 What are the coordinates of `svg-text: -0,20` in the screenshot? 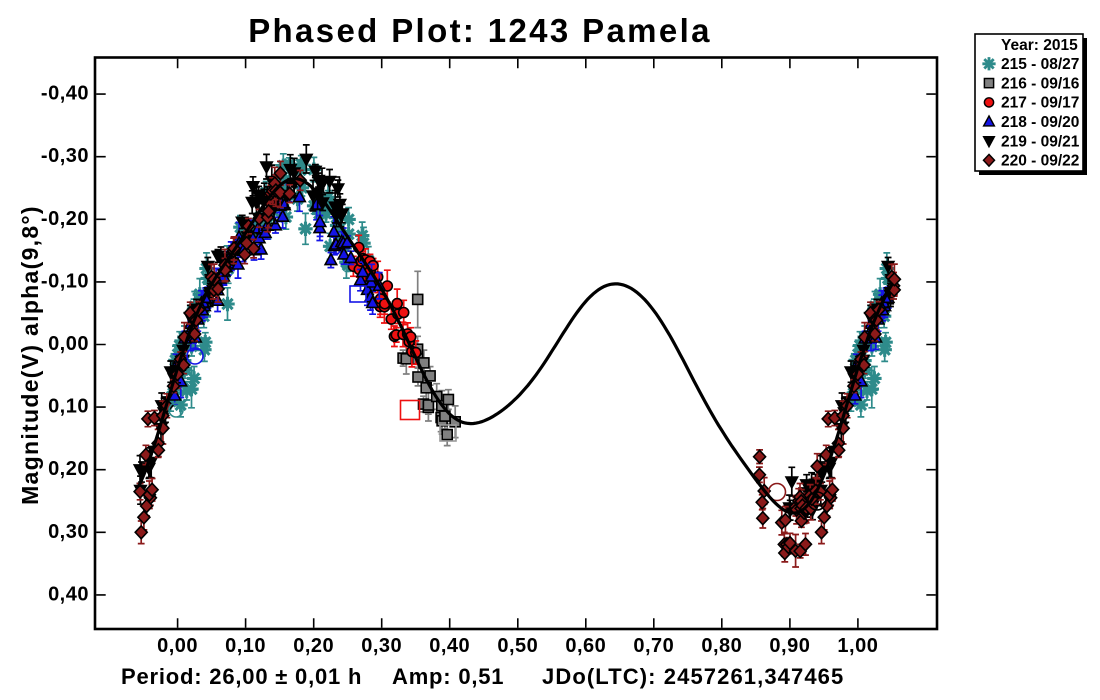 It's located at (65, 219).